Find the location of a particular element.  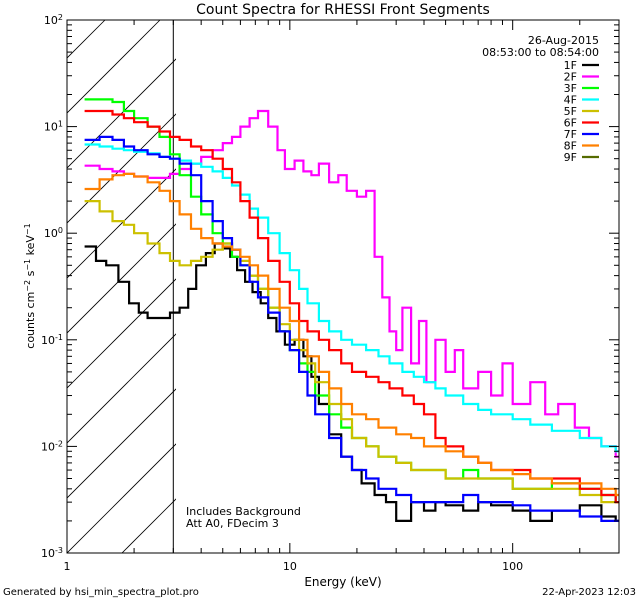

legend-label: 5F is located at coordinates (570, 111).